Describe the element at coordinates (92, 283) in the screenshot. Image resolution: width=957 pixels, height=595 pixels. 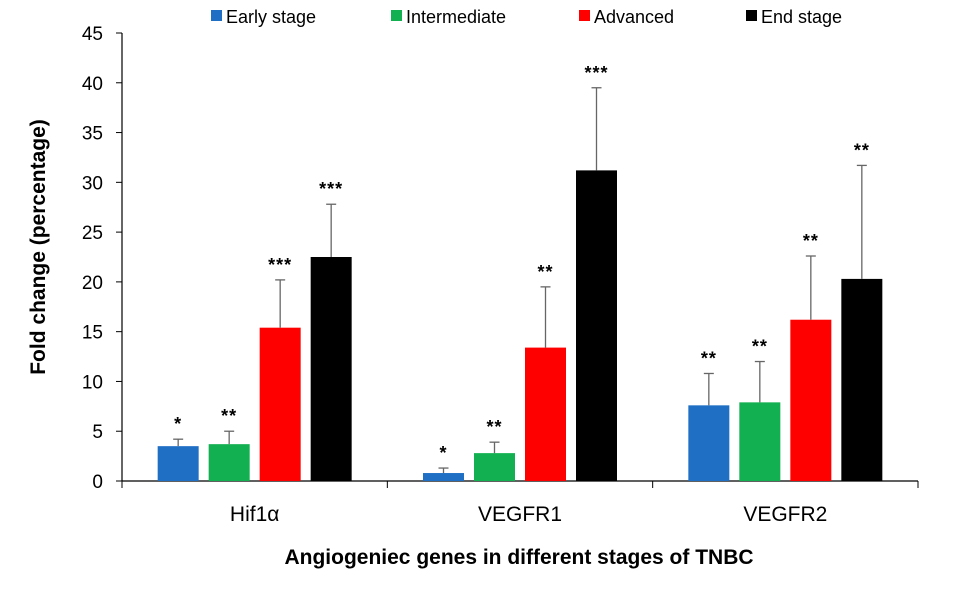
I see `y-tick-label: 20` at that location.